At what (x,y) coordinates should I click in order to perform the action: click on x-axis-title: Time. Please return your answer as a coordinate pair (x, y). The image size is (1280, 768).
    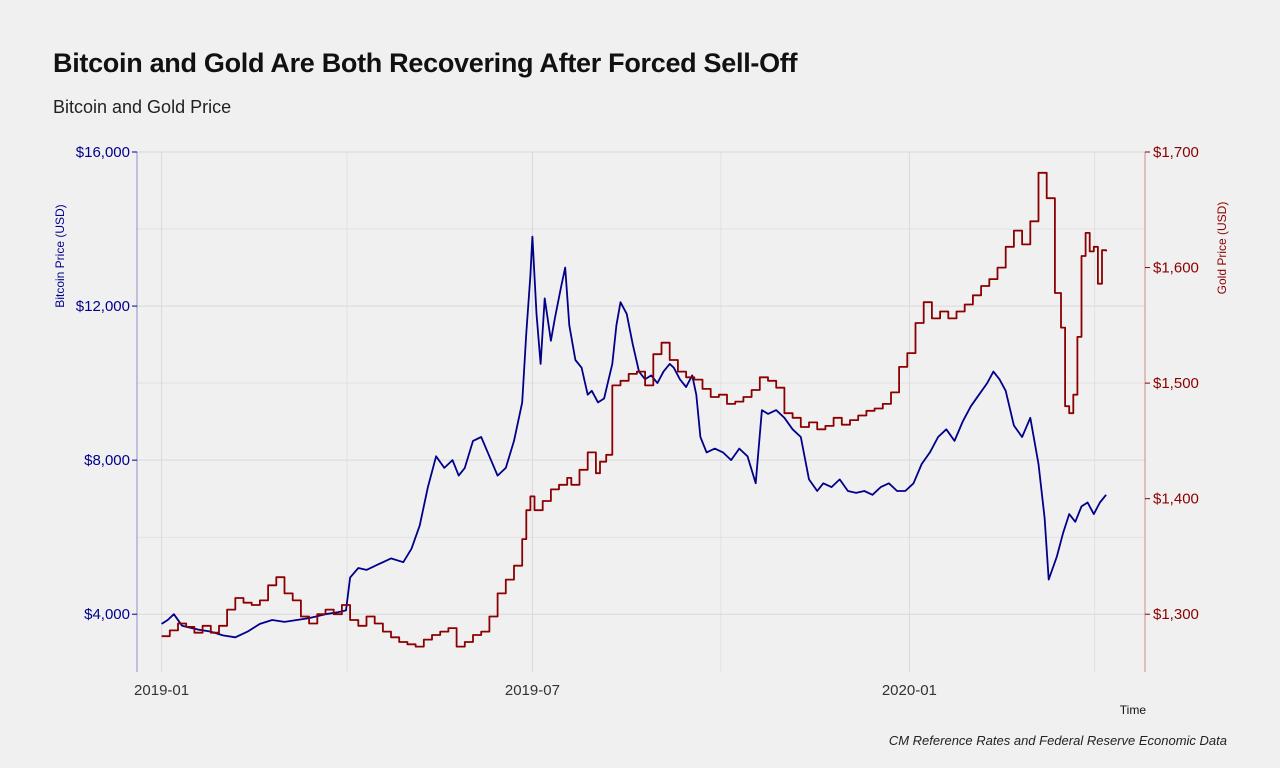
    Looking at the image, I should click on (1133, 710).